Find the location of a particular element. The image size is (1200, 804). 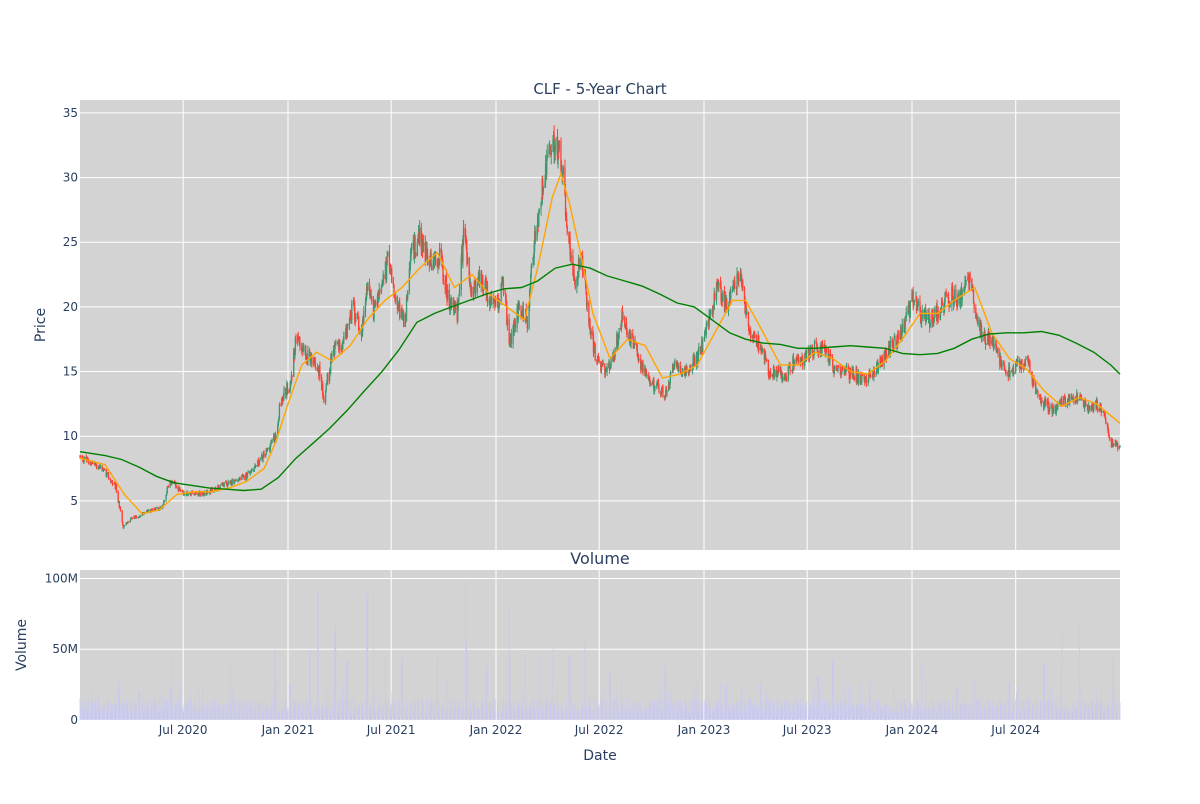

volume-y-tick-labels: 0 50M 100M is located at coordinates (61, 649).